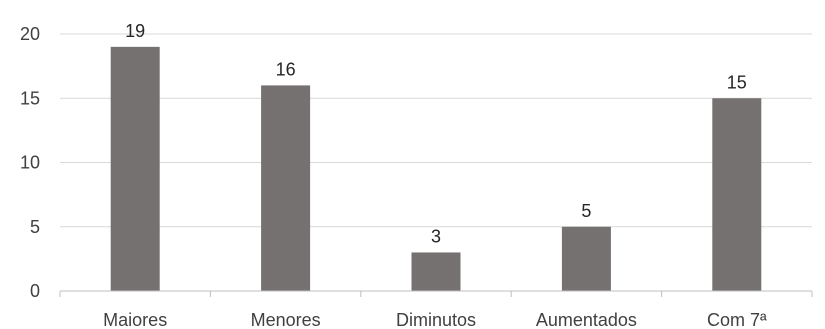 This screenshot has width=825, height=329. Describe the element at coordinates (135, 168) in the screenshot. I see `bar-maiores` at that location.